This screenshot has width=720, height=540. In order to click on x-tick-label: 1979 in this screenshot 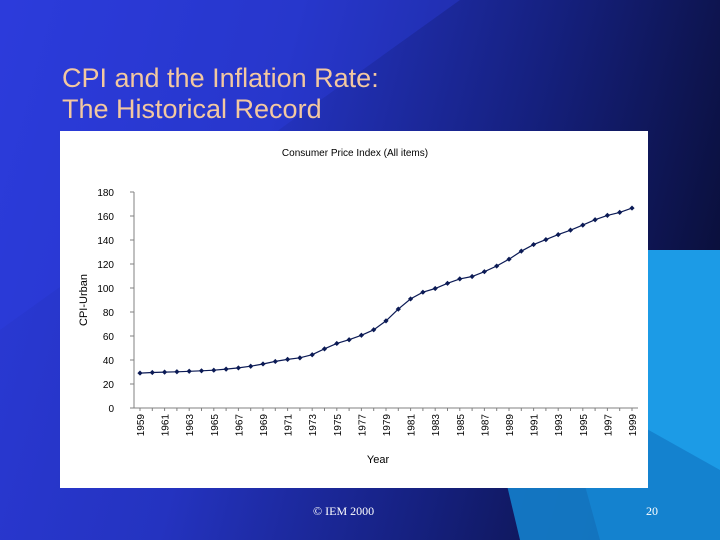, I will do `click(387, 425)`.